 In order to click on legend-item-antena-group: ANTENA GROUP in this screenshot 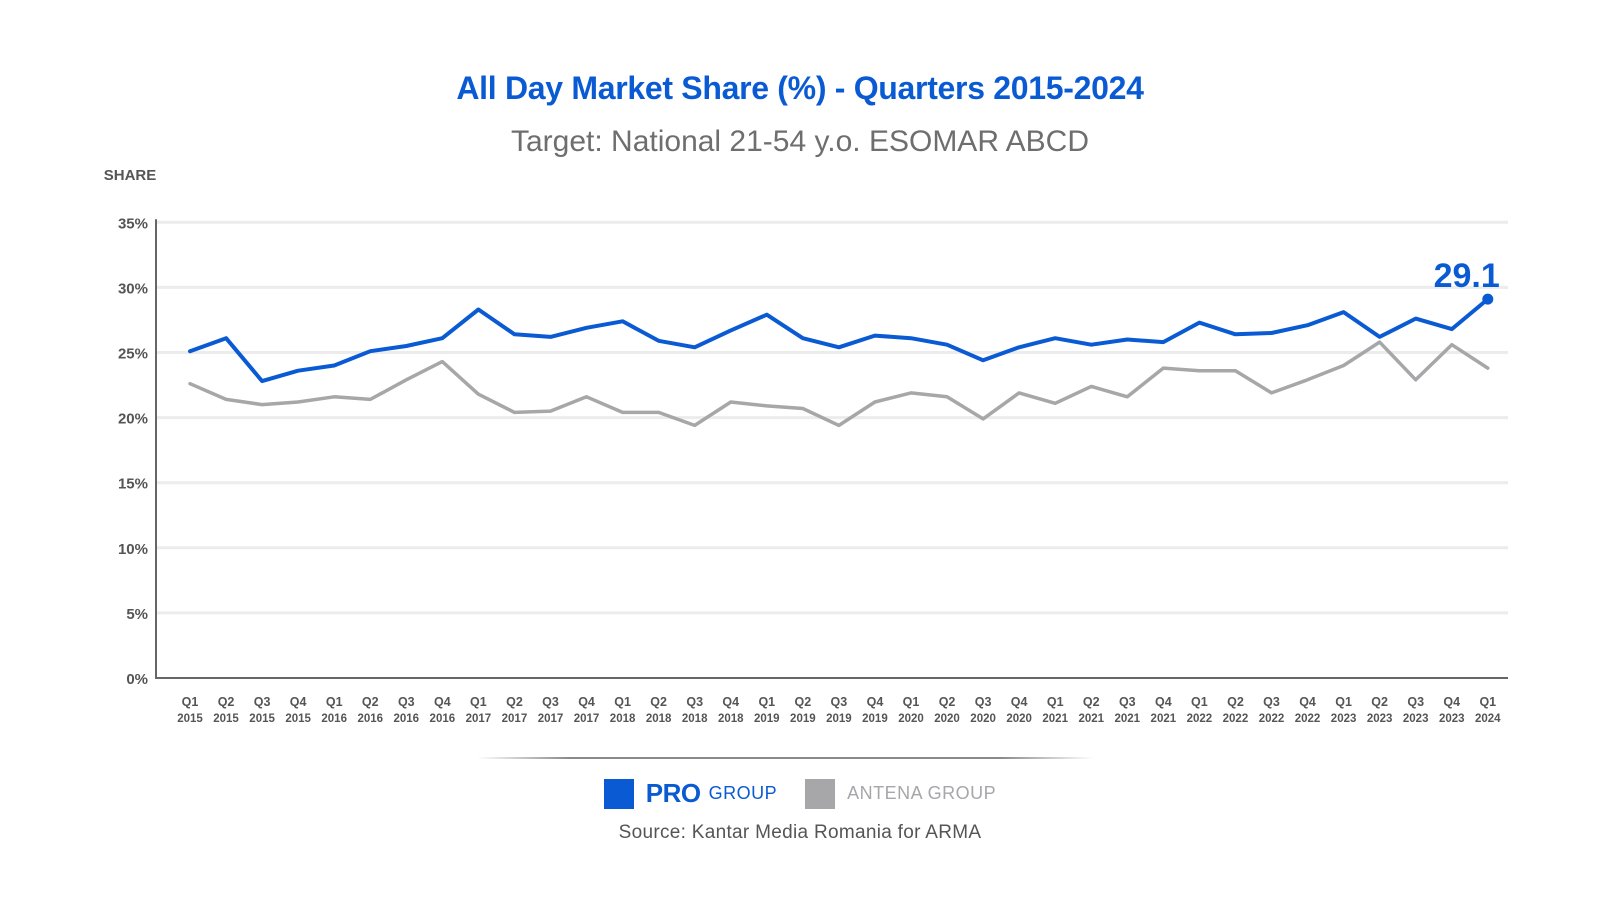, I will do `click(901, 793)`.